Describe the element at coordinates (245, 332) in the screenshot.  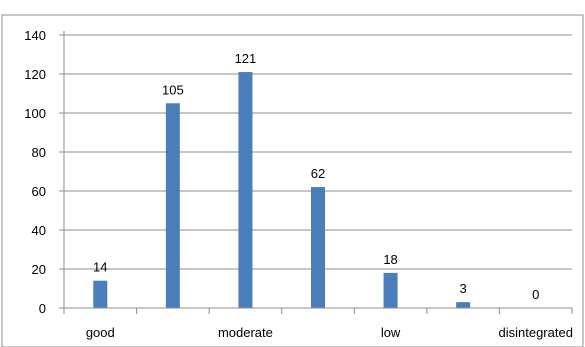
I see `x-tick-label: moderate` at that location.